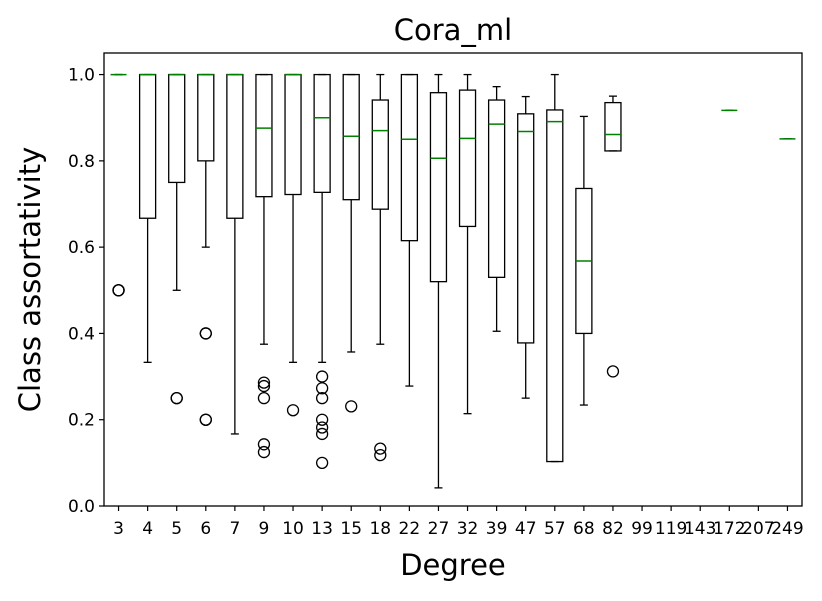 Image resolution: width=822 pixels, height=601 pixels. I want to click on x-tick-label: 10, so click(293, 529).